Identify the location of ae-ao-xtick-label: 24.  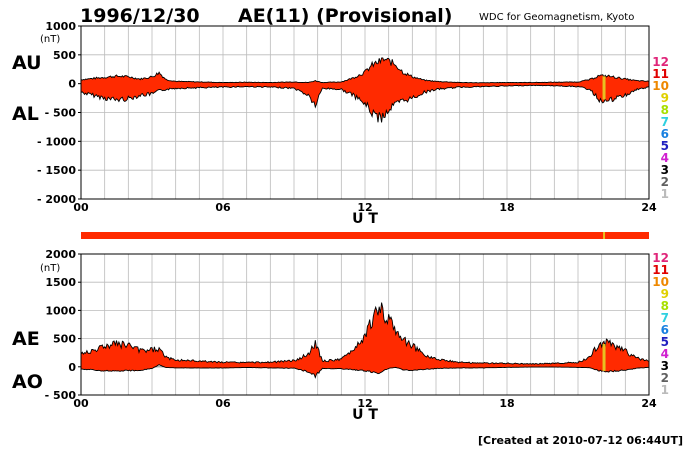
(649, 403).